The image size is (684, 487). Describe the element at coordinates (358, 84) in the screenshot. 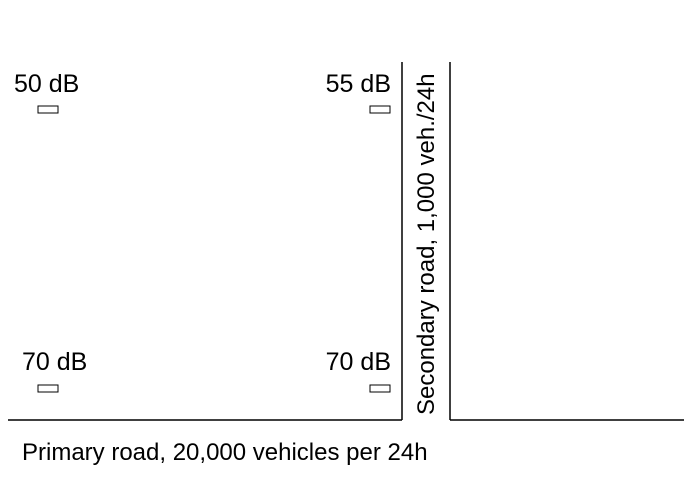

I see `receiver-label: 55 dB` at that location.